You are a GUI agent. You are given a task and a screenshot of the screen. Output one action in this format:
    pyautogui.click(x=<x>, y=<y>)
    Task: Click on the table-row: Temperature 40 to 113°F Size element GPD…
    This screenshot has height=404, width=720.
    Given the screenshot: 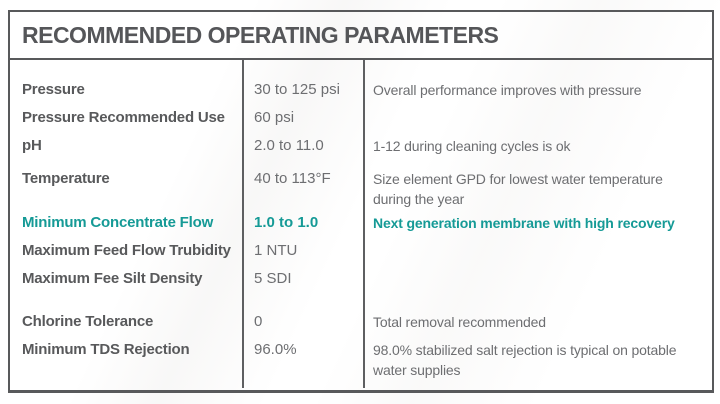 What is the action you would take?
    pyautogui.click(x=361, y=187)
    